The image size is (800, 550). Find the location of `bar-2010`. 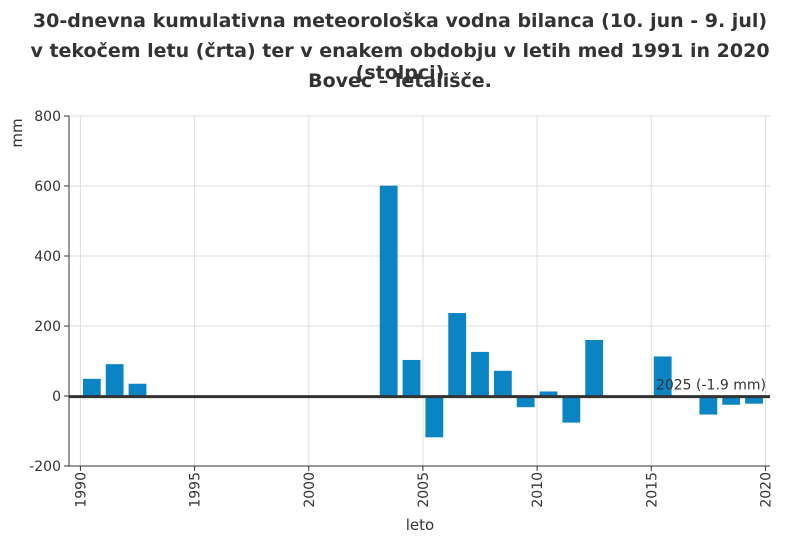

bar-2010 is located at coordinates (525, 402).